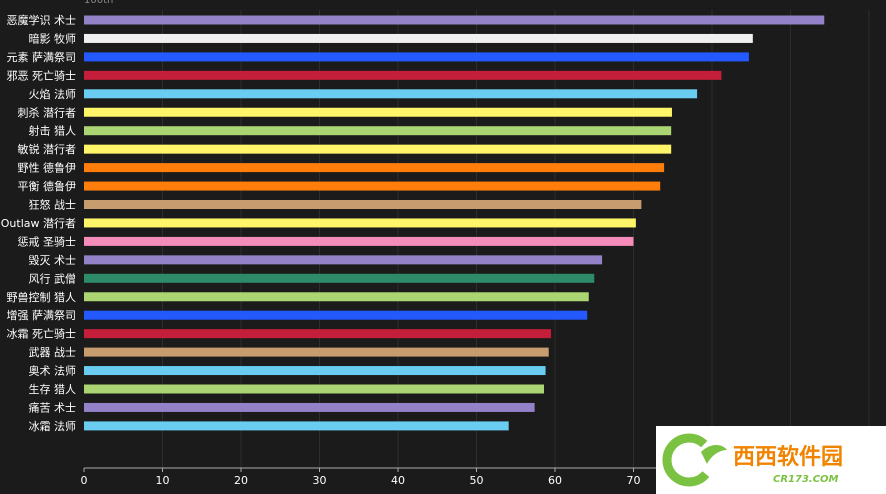 This screenshot has height=494, width=886. Describe the element at coordinates (806, 479) in the screenshot. I see `watermark-url: CR173.COM` at that location.